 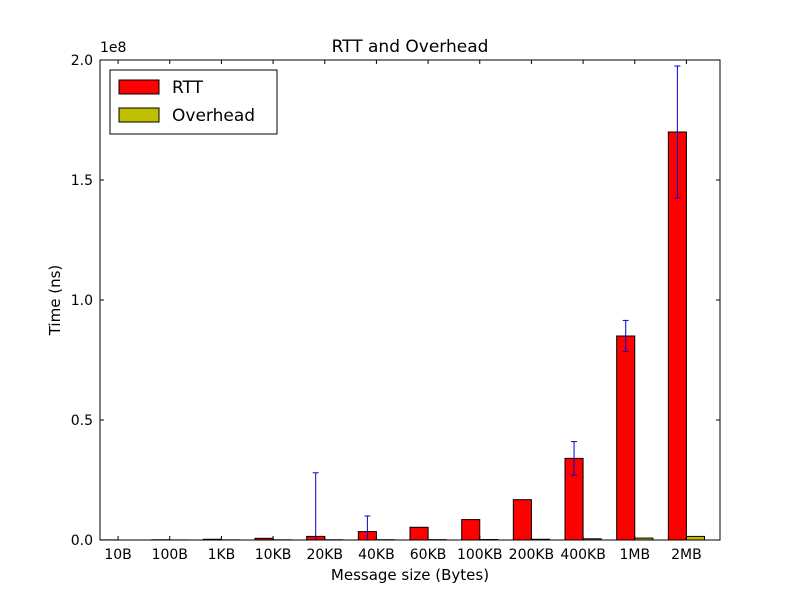 I want to click on x-tick-label: 20KB, so click(x=324, y=555).